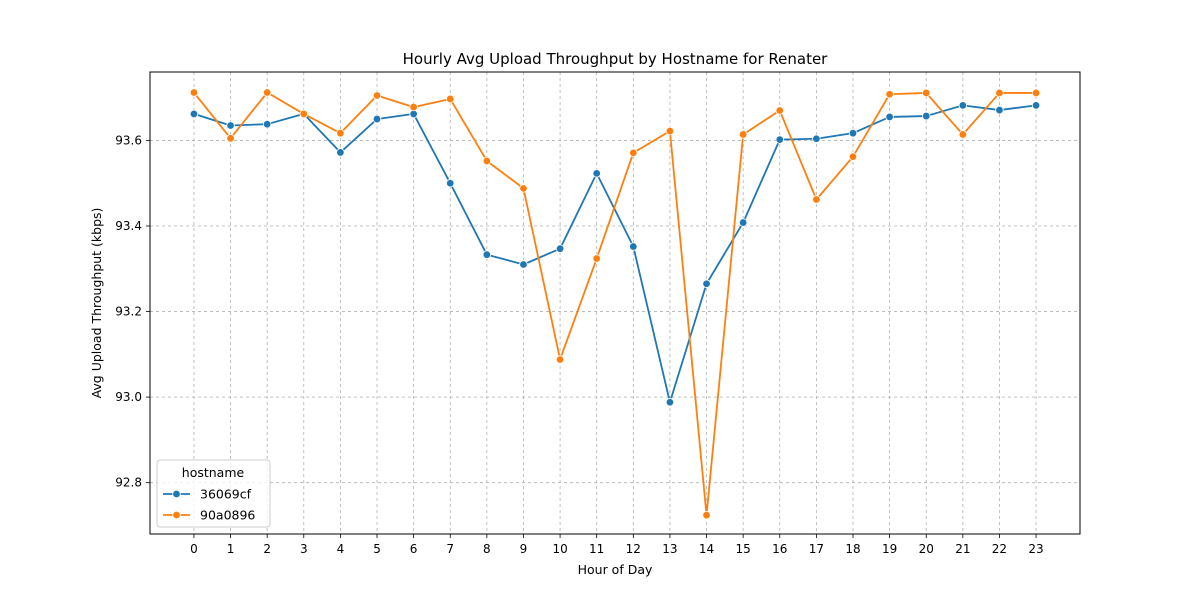 This screenshot has height=604, width=1200. What do you see at coordinates (226, 494) in the screenshot?
I see `legend-label: 36069cf` at bounding box center [226, 494].